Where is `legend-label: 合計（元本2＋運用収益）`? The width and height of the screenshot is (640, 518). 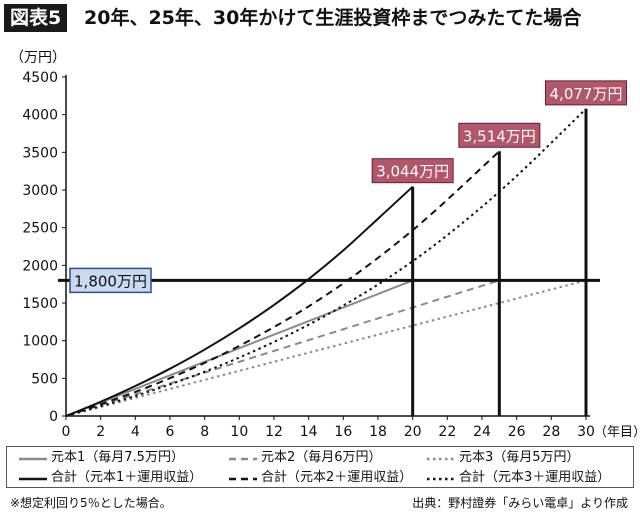
legend-label: 合計（元本2＋運用収益） is located at coordinates (337, 477).